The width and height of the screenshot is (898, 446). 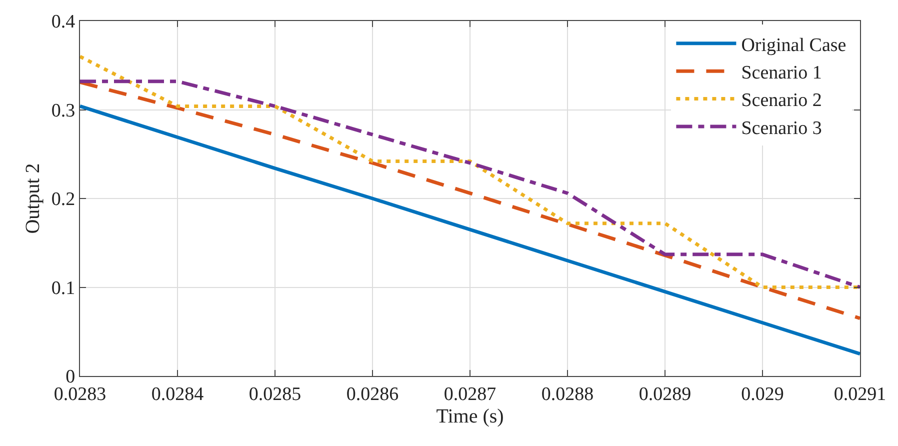 I want to click on x-tick-label: 0.0284, so click(x=177, y=394).